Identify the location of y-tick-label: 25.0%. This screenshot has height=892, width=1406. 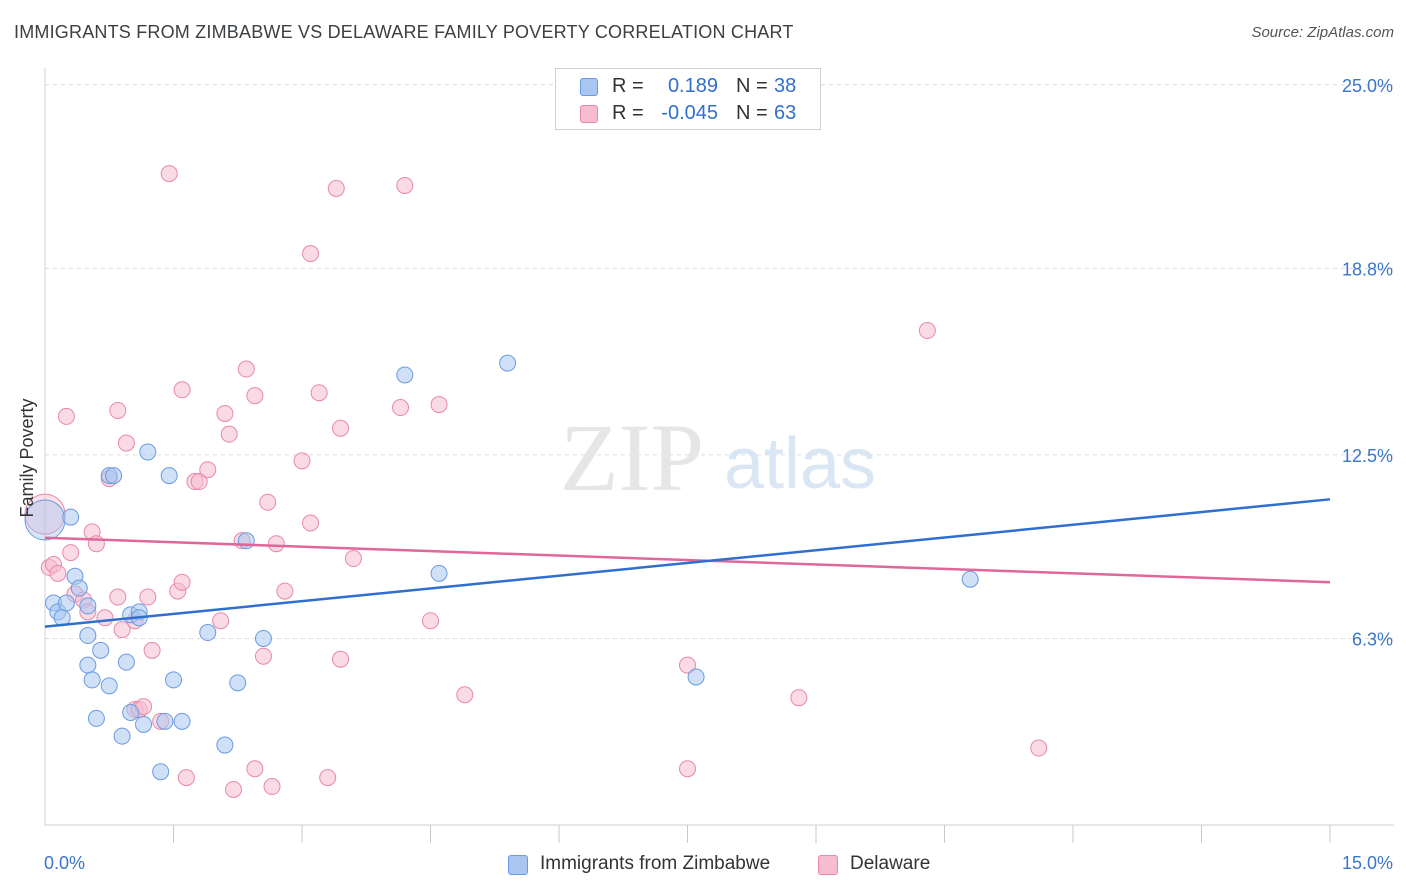
(1367, 86).